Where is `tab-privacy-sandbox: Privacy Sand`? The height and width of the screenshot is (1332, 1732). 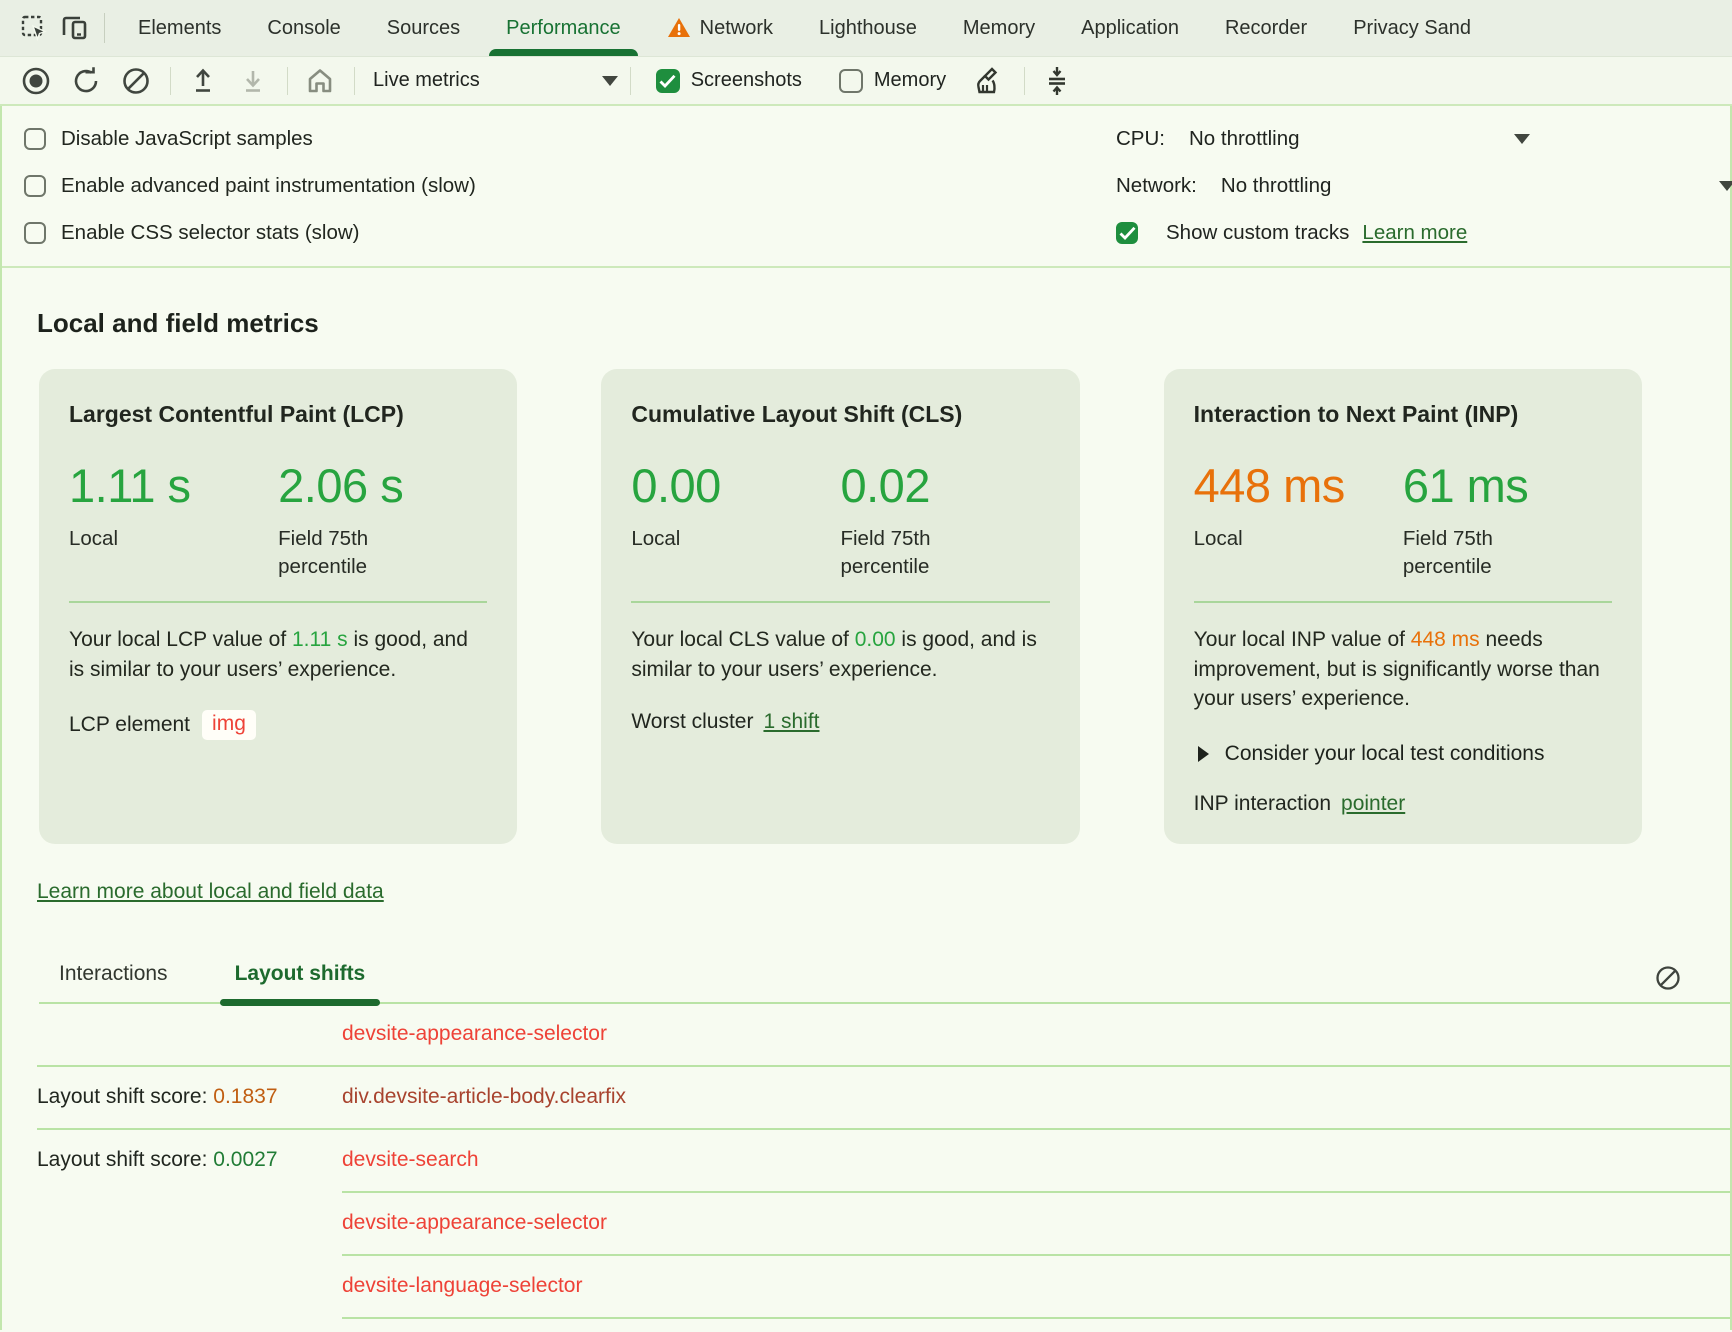
tab-privacy-sandbox: Privacy Sand is located at coordinates (1412, 28).